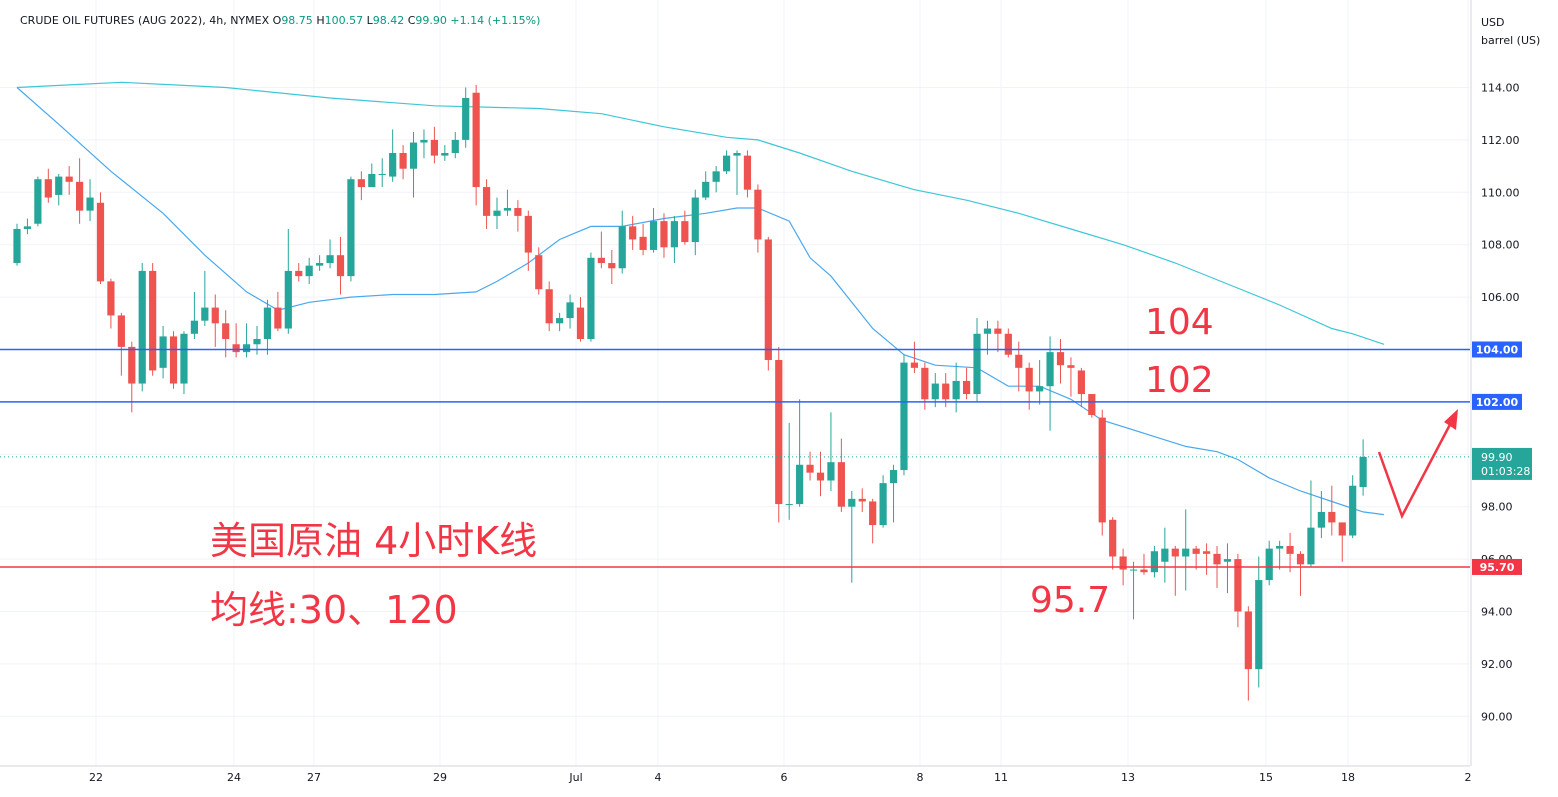  Describe the element at coordinates (1451, 419) in the screenshot. I see `arrow-head` at that location.